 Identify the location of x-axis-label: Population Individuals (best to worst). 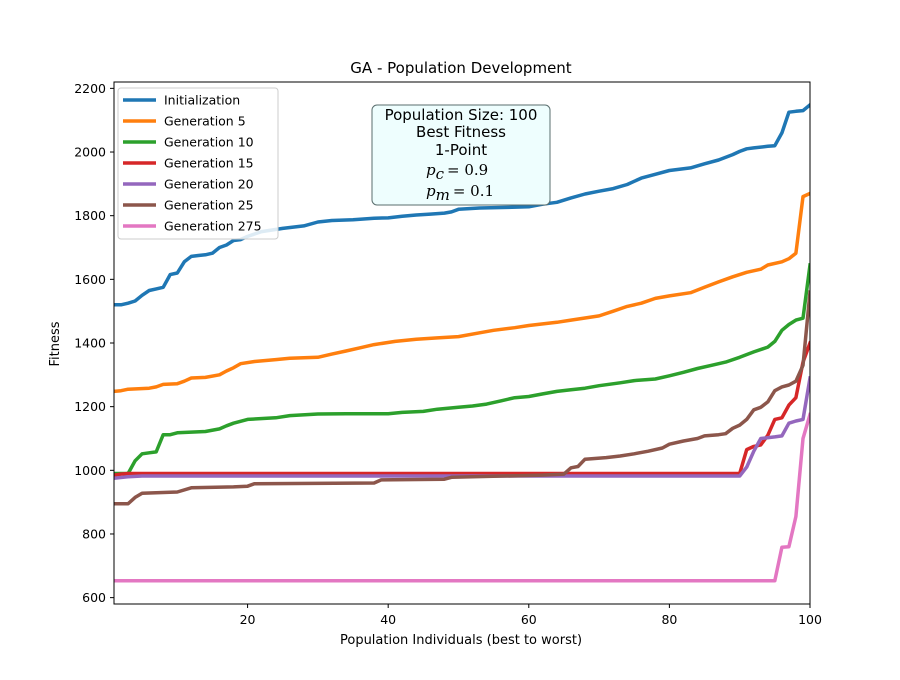
(461, 640).